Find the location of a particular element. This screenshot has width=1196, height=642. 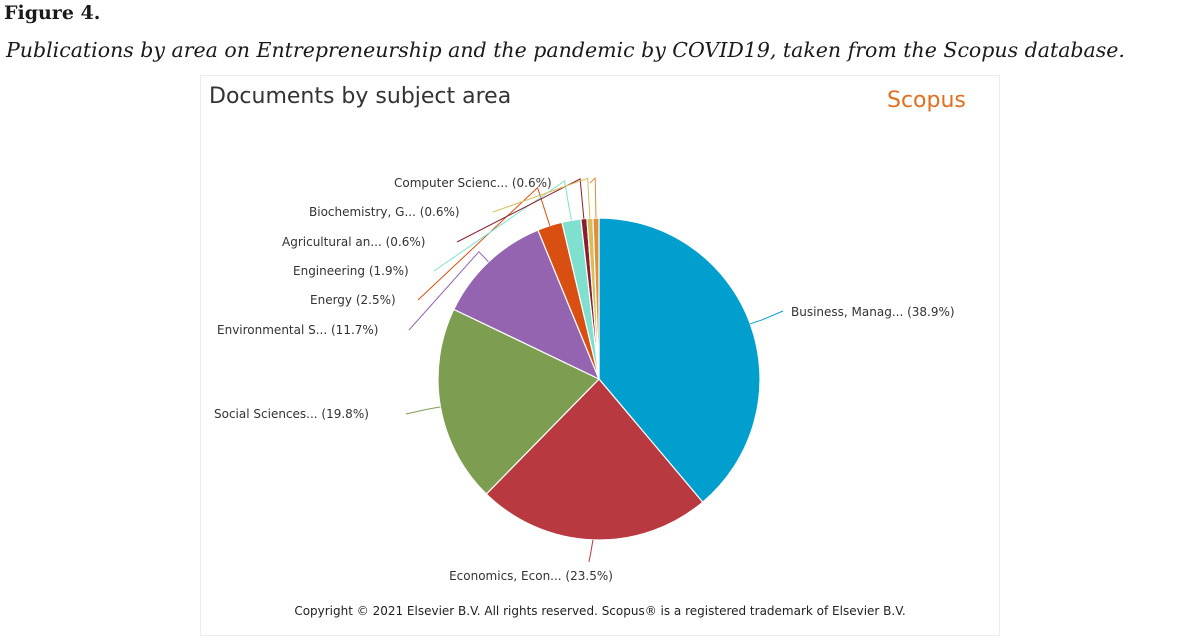

slice-label: Engineering (1.9%) is located at coordinates (351, 271).